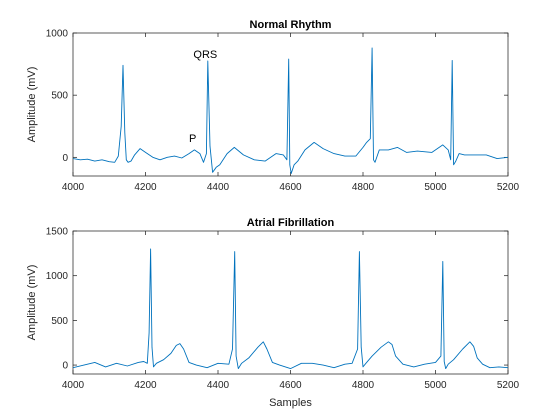 Image resolution: width=560 pixels, height=420 pixels. What do you see at coordinates (192, 139) in the screenshot?
I see `annotation-p: P` at bounding box center [192, 139].